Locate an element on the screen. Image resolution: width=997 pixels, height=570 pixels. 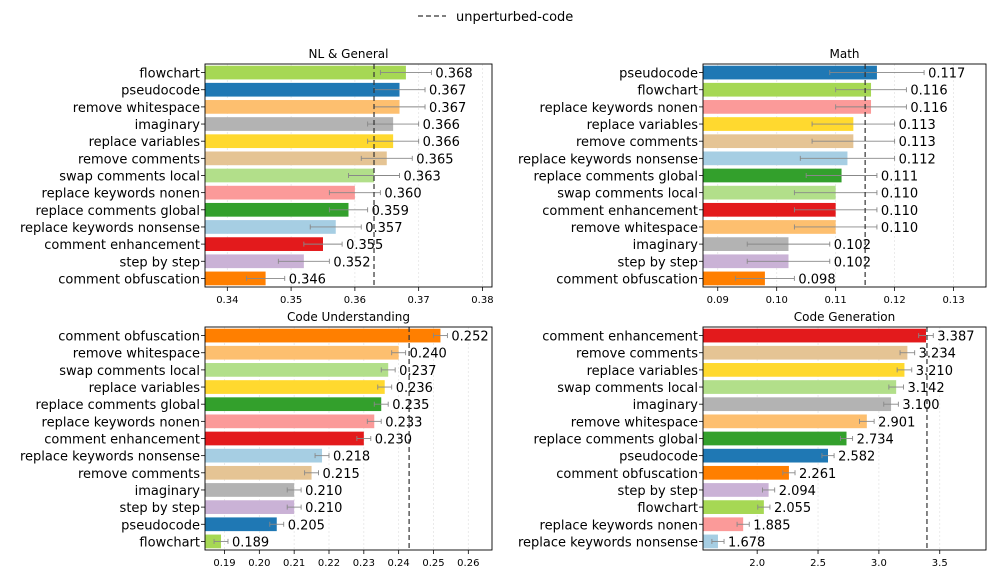
data-label: 2.734 is located at coordinates (875, 440).